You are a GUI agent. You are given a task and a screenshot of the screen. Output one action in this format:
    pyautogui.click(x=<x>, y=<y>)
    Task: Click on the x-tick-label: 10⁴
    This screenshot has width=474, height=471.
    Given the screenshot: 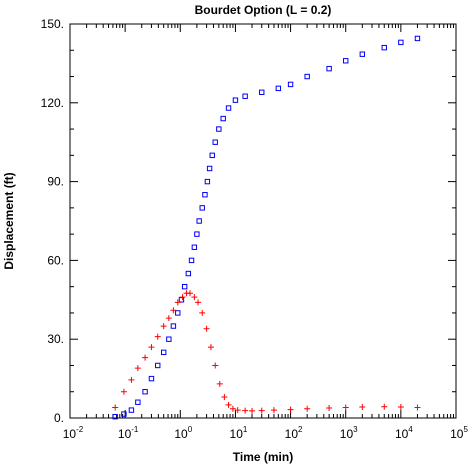 What is the action you would take?
    pyautogui.click(x=404, y=433)
    